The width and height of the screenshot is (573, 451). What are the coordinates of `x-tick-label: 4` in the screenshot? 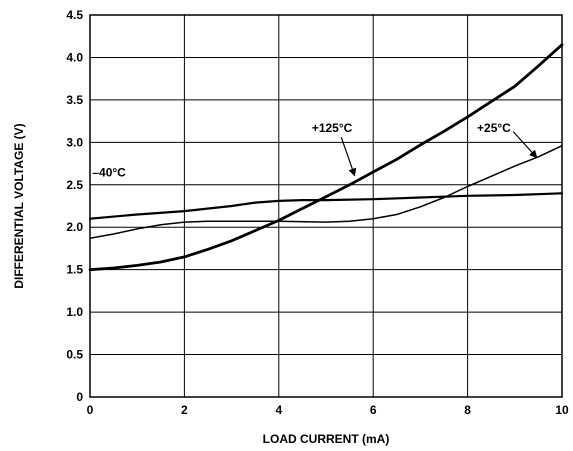 It's located at (278, 410).